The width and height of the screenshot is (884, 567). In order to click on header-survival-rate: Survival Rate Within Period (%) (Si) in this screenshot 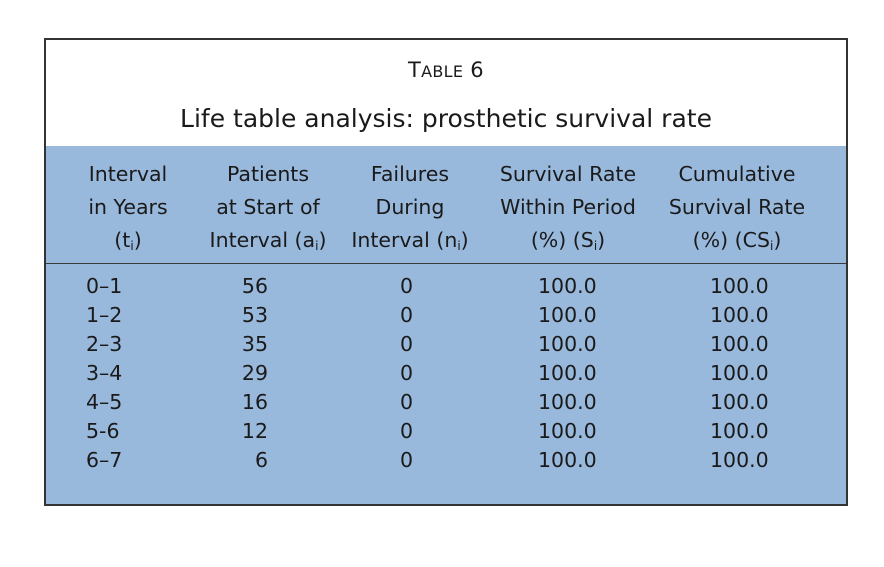, I will do `click(568, 207)`.